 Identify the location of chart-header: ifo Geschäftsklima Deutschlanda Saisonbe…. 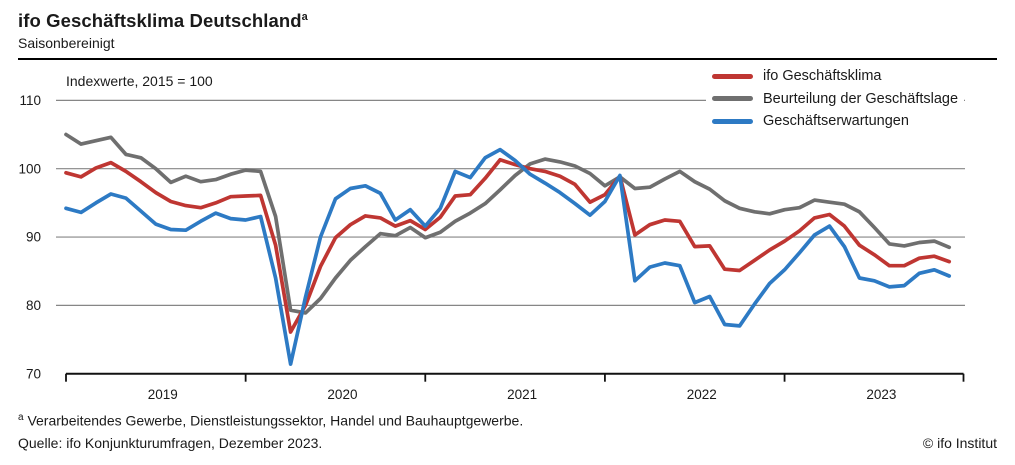
(507, 33).